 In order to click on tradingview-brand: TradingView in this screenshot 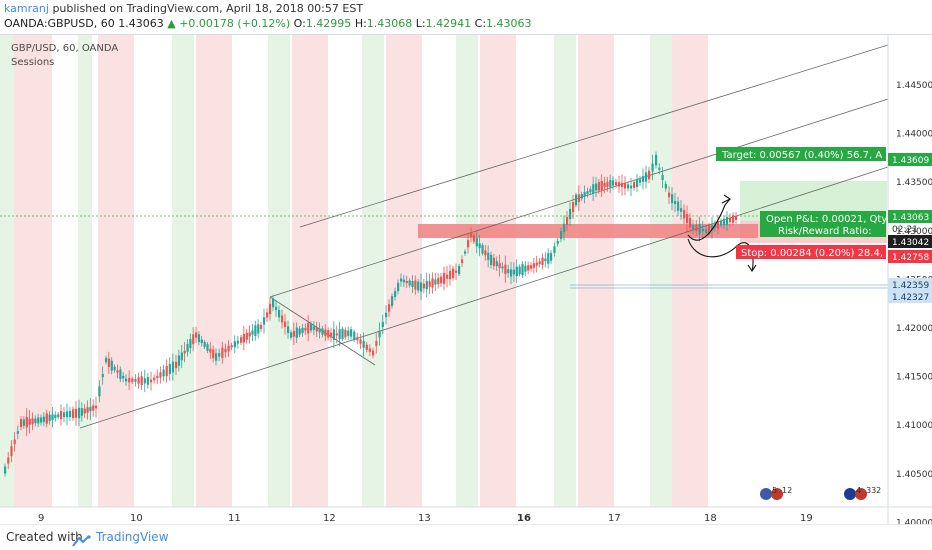, I will do `click(132, 537)`.